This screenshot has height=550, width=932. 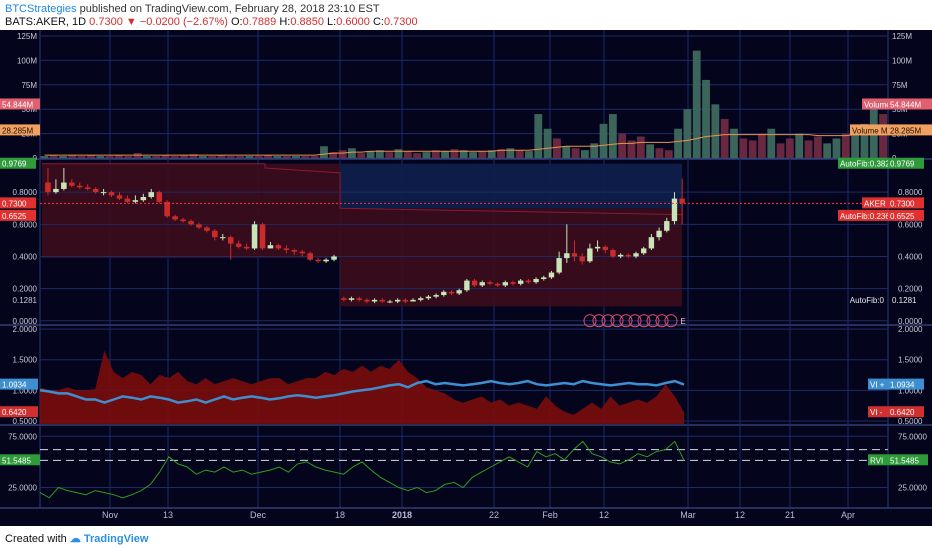 I want to click on low-label: L:, so click(x=332, y=22).